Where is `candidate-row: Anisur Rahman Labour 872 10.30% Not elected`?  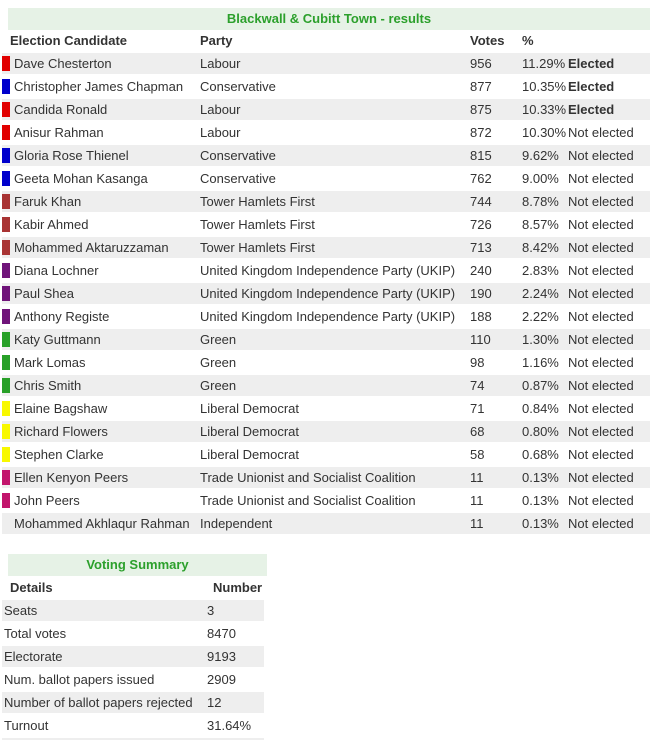 candidate-row: Anisur Rahman Labour 872 10.30% Not elected is located at coordinates (326, 132).